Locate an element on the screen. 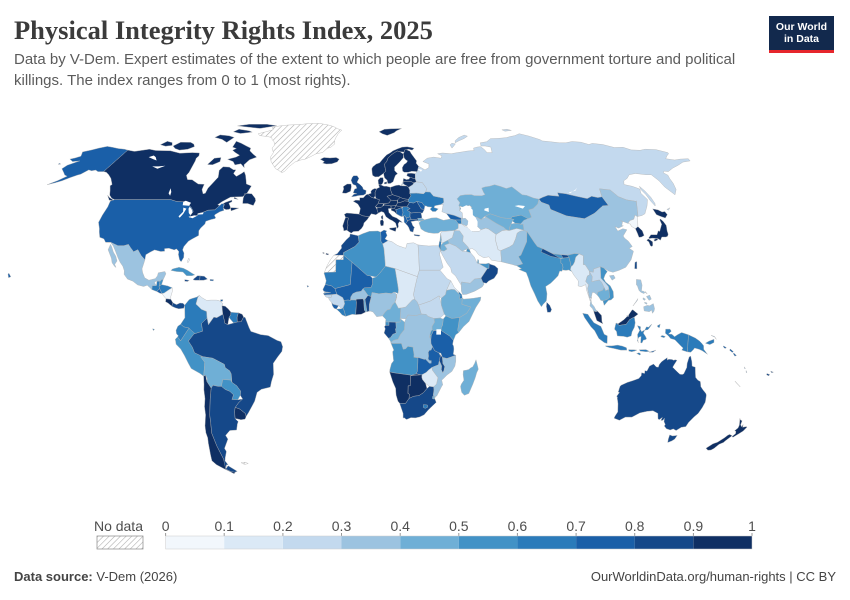 This screenshot has width=850, height=600. svg-text: 0.1 is located at coordinates (224, 526).